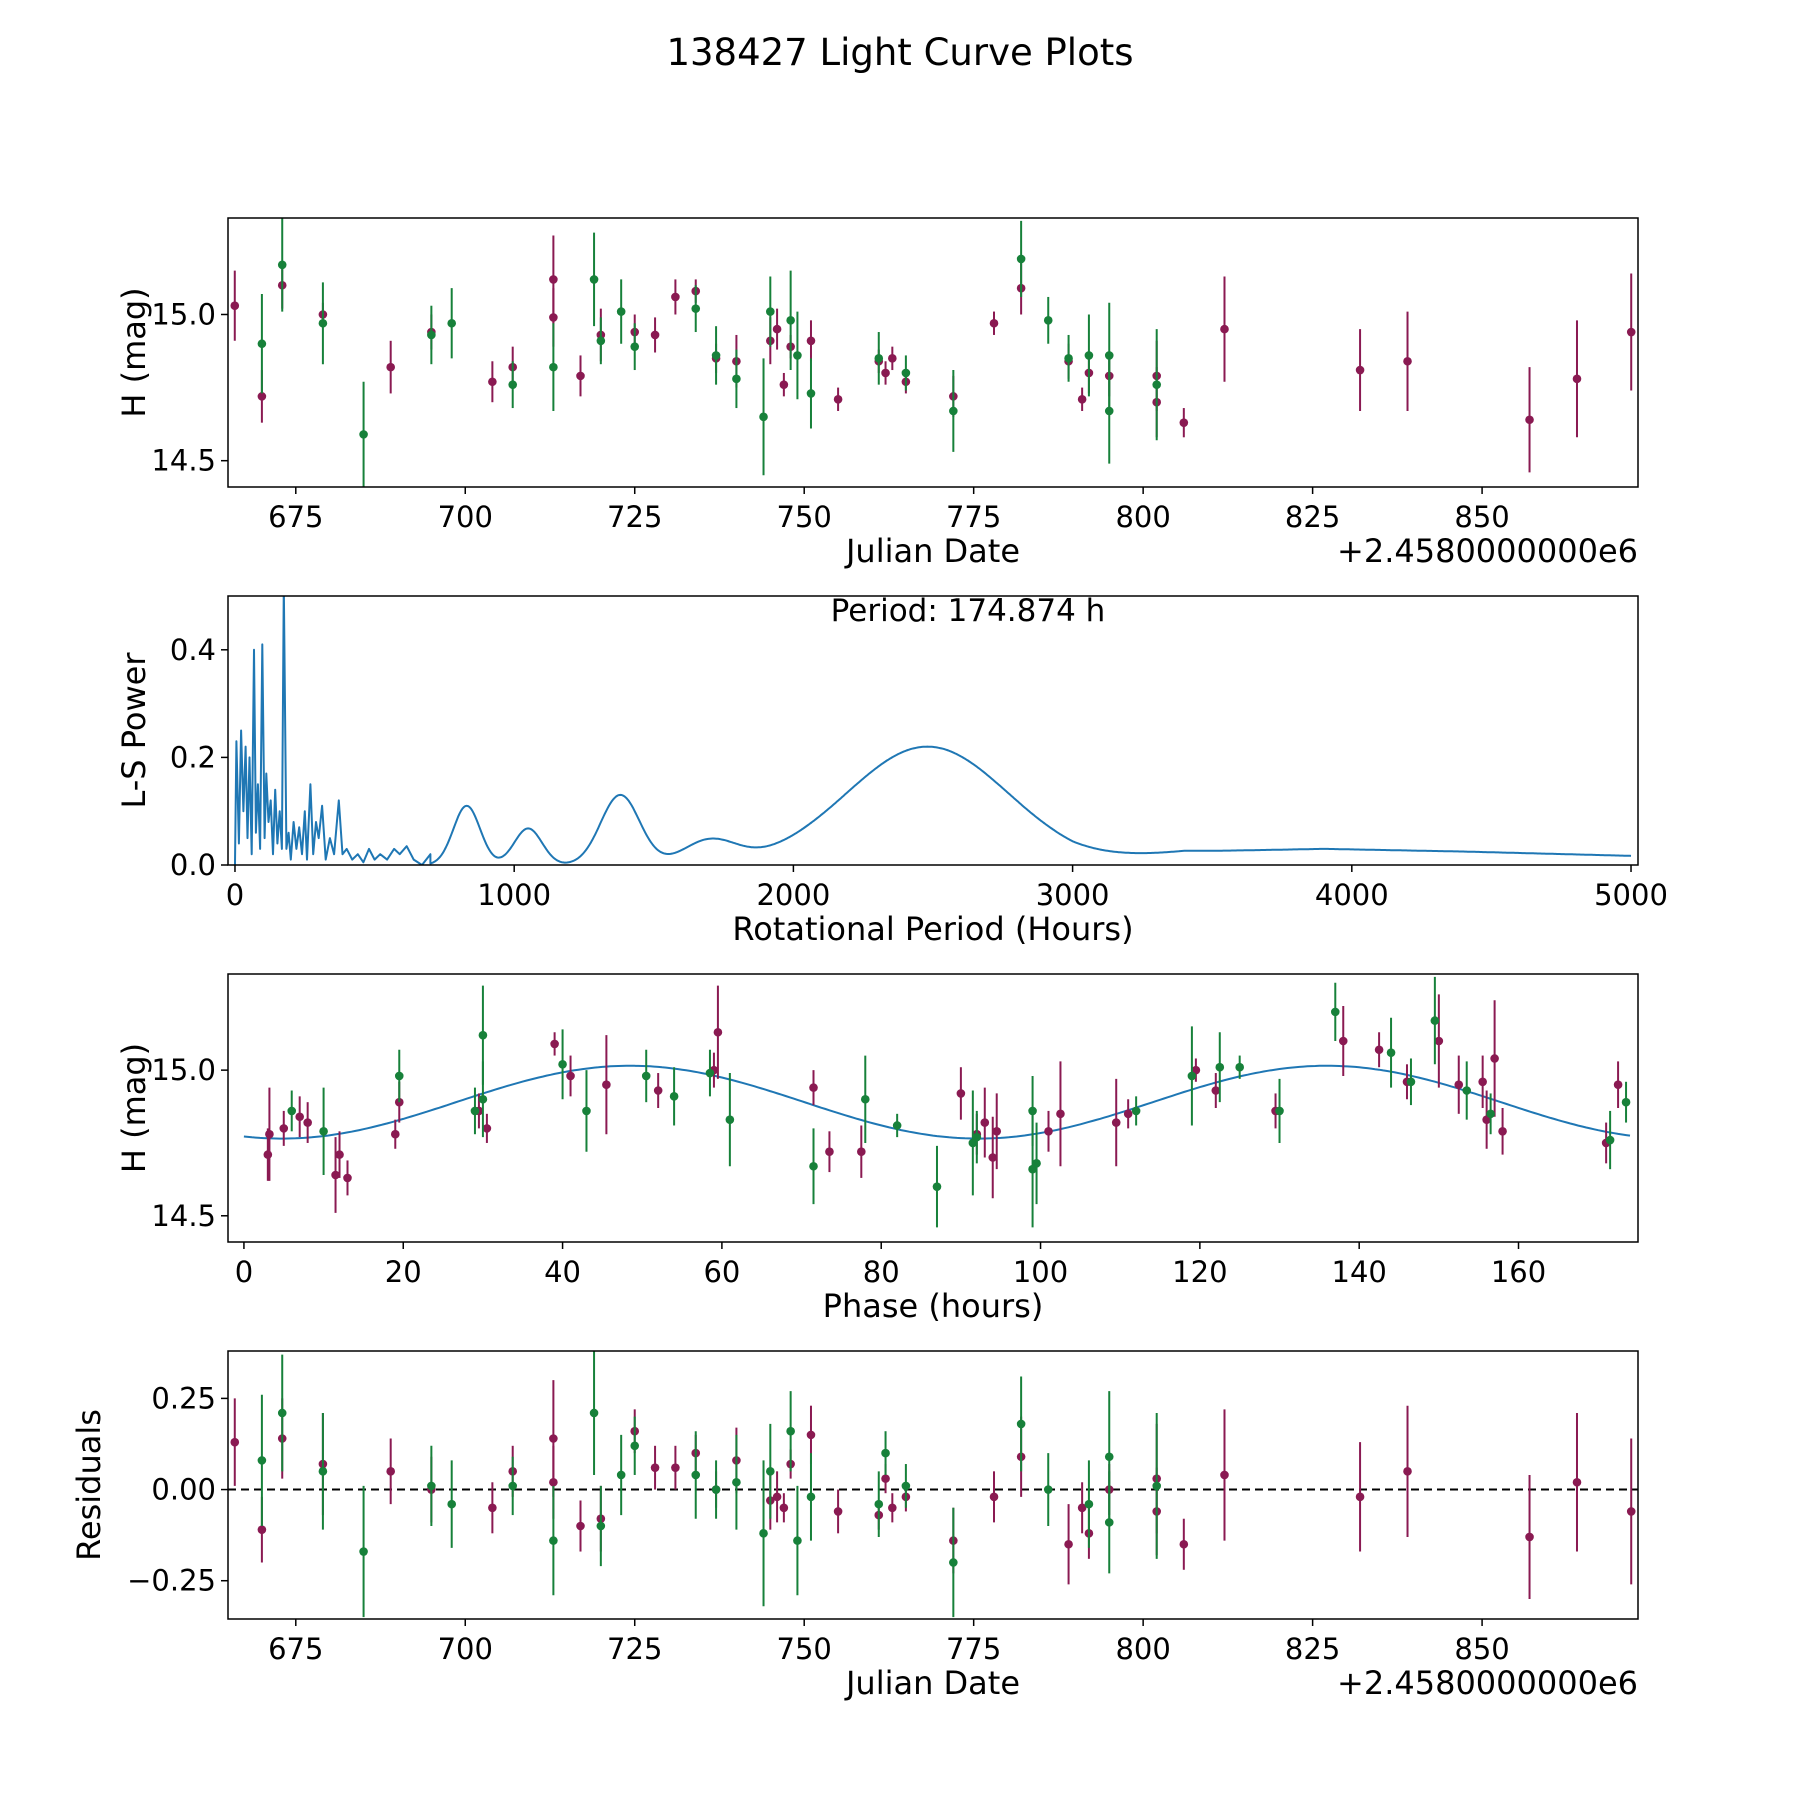  I want to click on x-axis-label: Phase (hours), so click(933, 1306).